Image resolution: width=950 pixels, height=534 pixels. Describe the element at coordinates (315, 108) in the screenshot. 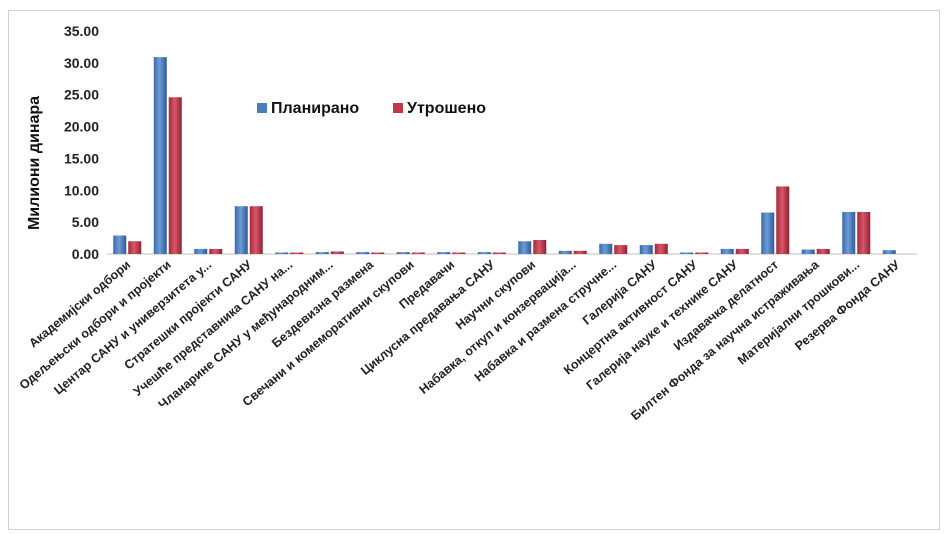

I see `legend-label: Планирано` at that location.